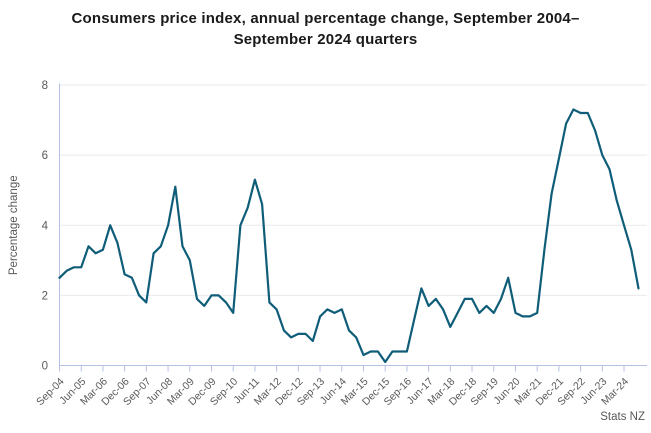 The image size is (651, 433). What do you see at coordinates (45, 156) in the screenshot?
I see `y-tick-label: 6` at bounding box center [45, 156].